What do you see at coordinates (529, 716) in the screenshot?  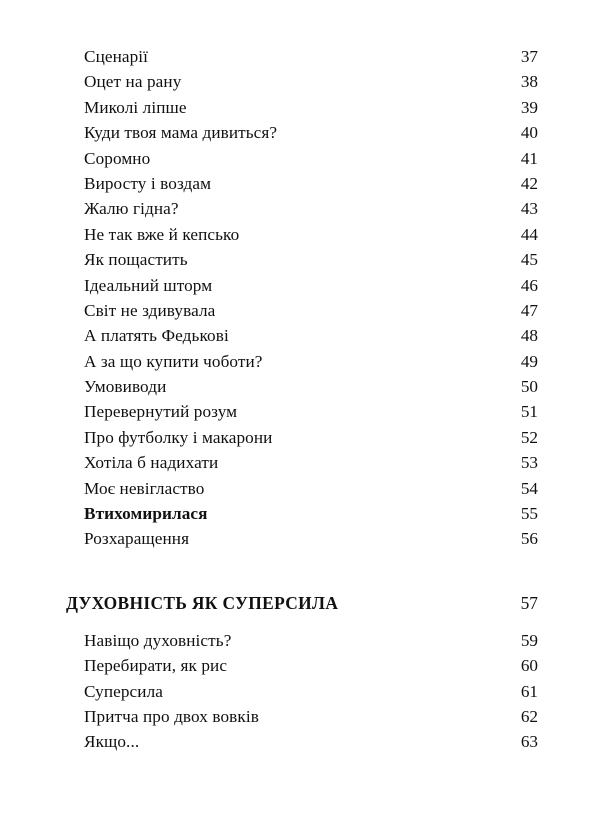 I see `toc-entry-page-number: 62` at bounding box center [529, 716].